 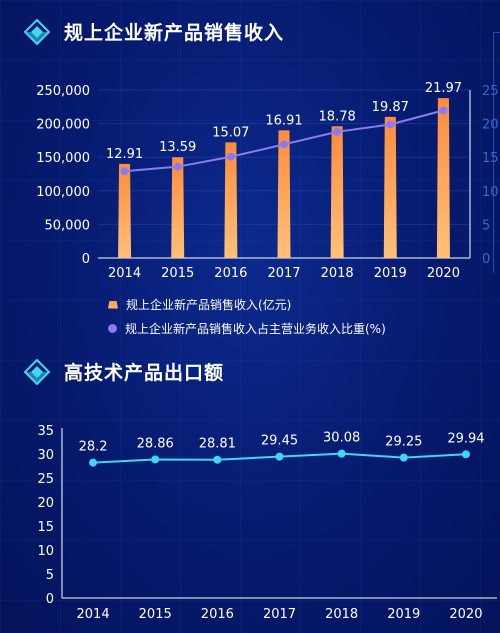 What do you see at coordinates (112, 328) in the screenshot?
I see `line-legend-icon` at bounding box center [112, 328].